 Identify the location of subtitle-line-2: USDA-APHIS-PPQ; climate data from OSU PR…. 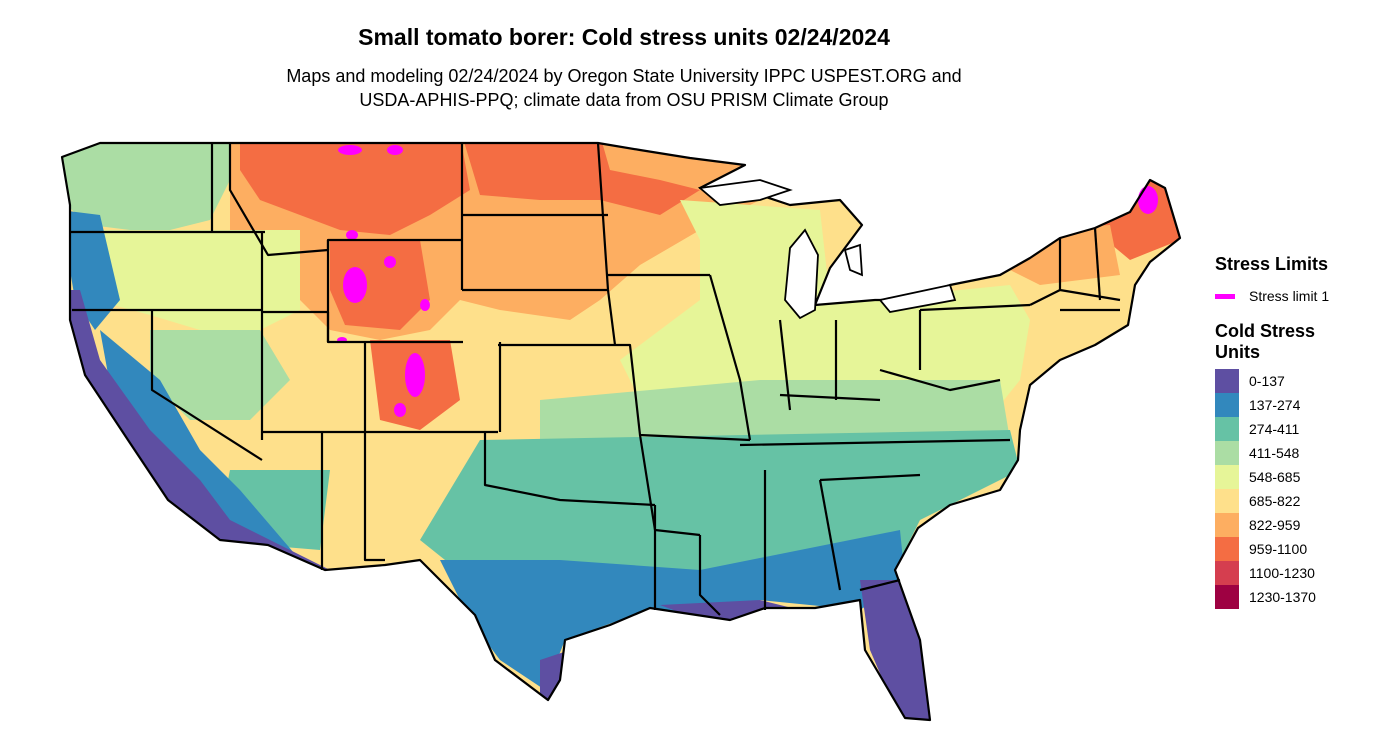
(624, 100).